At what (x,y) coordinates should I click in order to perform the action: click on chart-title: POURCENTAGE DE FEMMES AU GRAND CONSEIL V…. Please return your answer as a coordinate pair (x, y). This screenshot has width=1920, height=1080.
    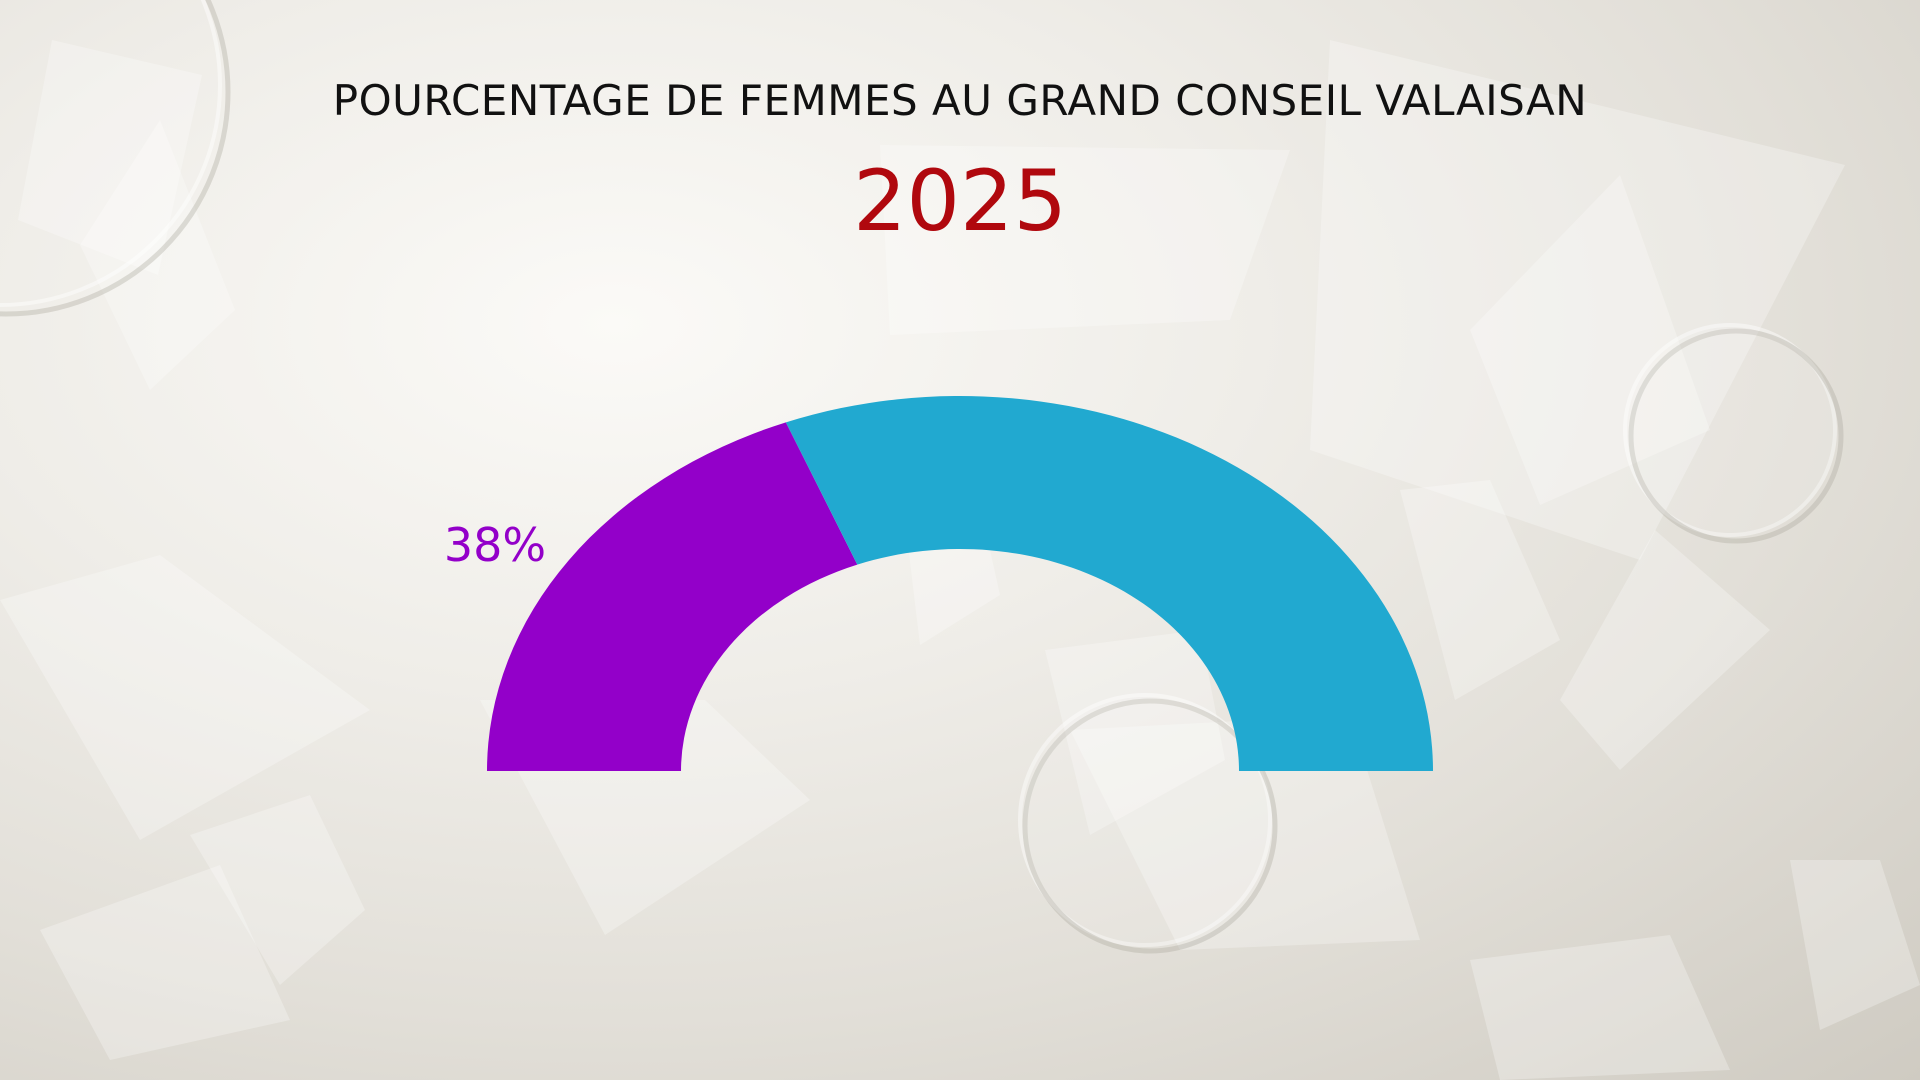
    Looking at the image, I should click on (960, 100).